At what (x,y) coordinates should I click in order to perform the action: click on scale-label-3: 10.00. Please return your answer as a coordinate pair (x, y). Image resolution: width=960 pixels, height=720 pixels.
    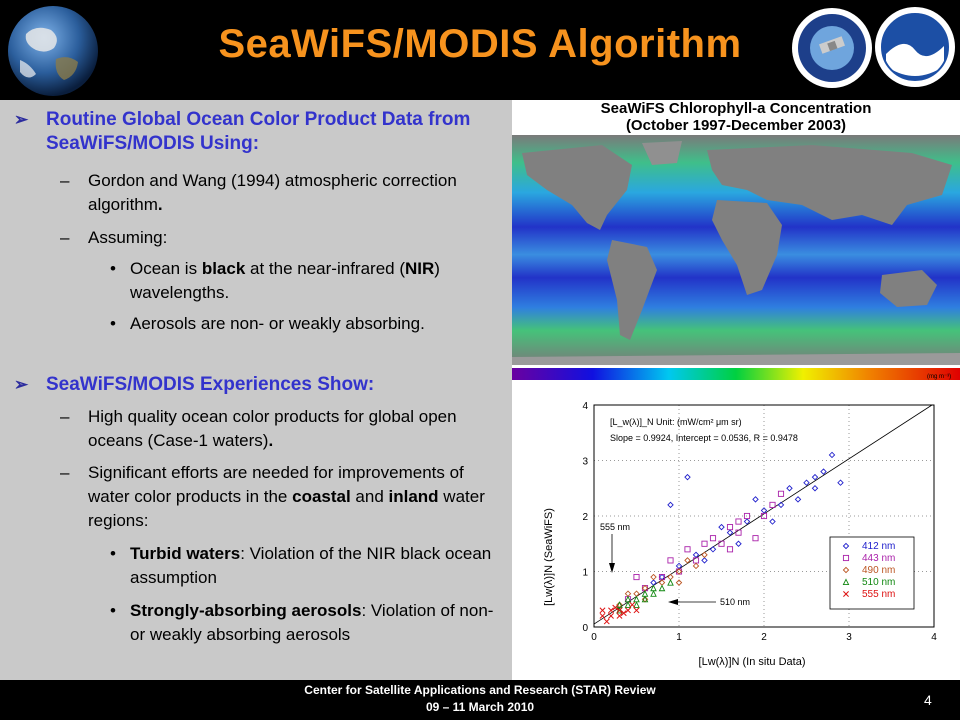
    Looking at the image, I should click on (945, 390).